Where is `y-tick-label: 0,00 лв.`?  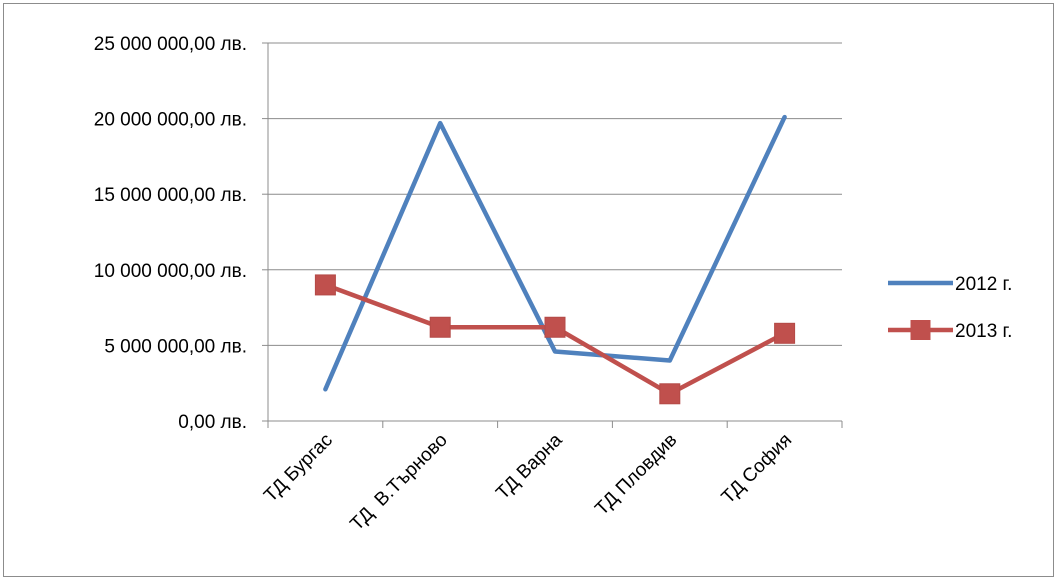 y-tick-label: 0,00 лв. is located at coordinates (212, 422).